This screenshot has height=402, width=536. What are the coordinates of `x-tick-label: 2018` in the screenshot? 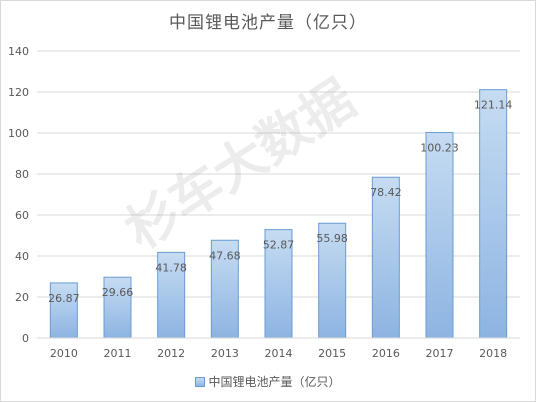 It's located at (493, 353).